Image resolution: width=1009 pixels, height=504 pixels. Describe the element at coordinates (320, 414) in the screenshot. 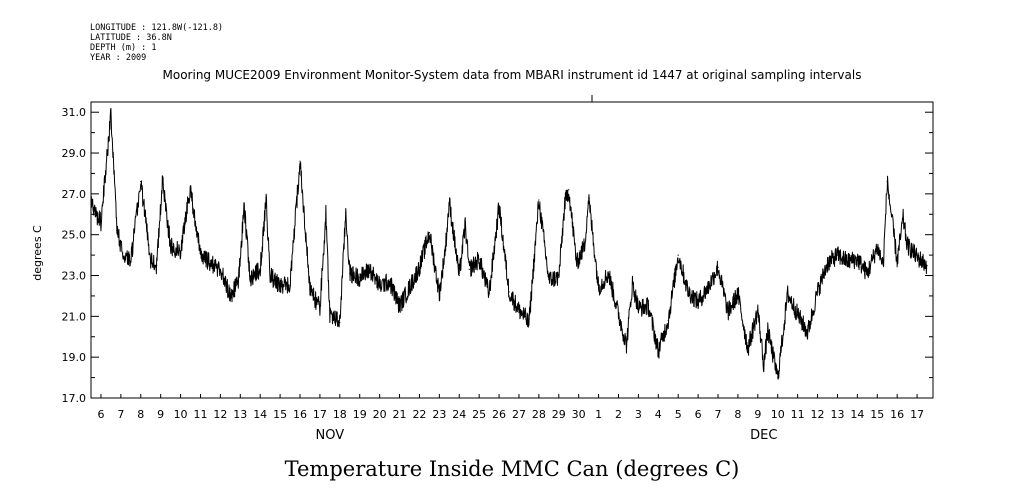

I see `x-tick-label: 17` at that location.